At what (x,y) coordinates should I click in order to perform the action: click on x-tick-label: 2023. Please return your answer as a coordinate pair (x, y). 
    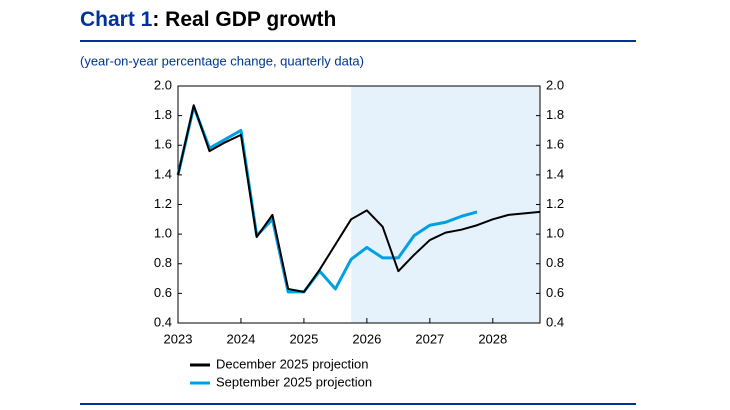
    Looking at the image, I should click on (178, 338).